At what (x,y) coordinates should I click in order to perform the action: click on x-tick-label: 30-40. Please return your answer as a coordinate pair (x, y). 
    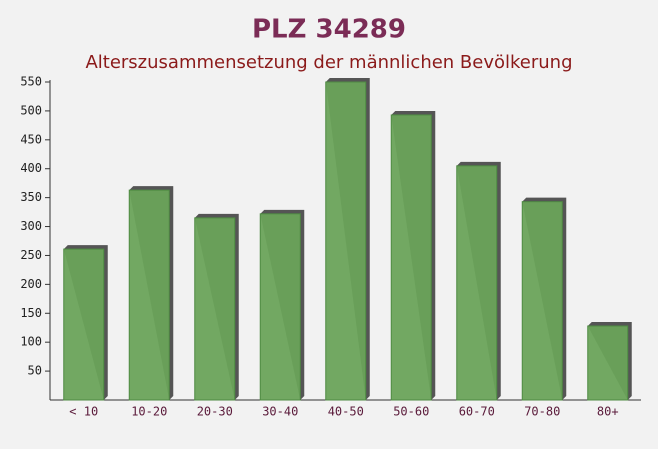
    Looking at the image, I should click on (280, 412).